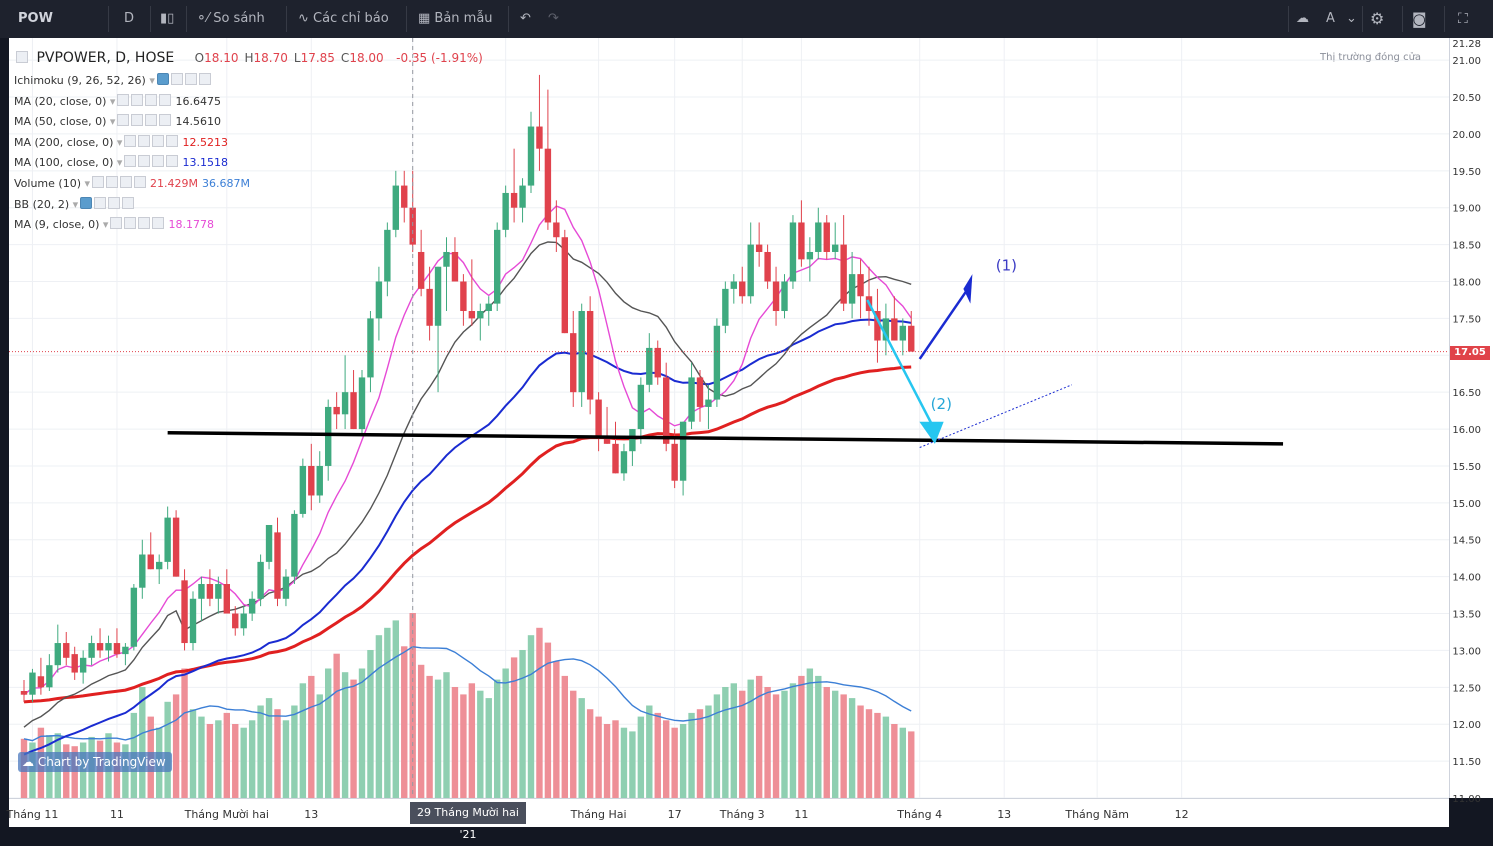 The height and width of the screenshot is (846, 1493). I want to click on indicator-label: Ichimoku (9, 26, 52, 26), so click(80, 80).